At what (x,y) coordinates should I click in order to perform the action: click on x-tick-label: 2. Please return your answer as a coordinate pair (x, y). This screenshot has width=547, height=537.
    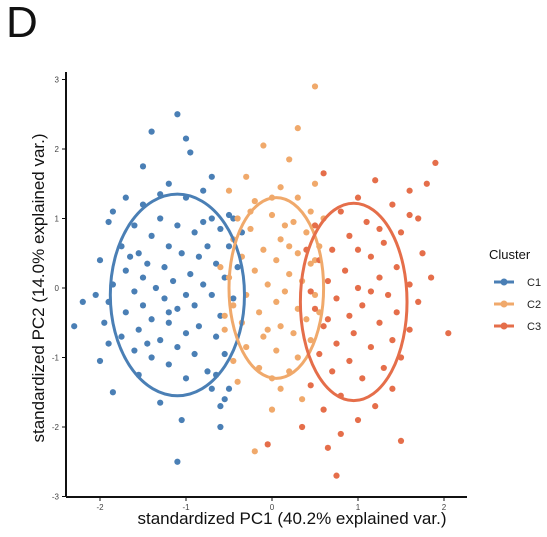
    Looking at the image, I should click on (444, 507).